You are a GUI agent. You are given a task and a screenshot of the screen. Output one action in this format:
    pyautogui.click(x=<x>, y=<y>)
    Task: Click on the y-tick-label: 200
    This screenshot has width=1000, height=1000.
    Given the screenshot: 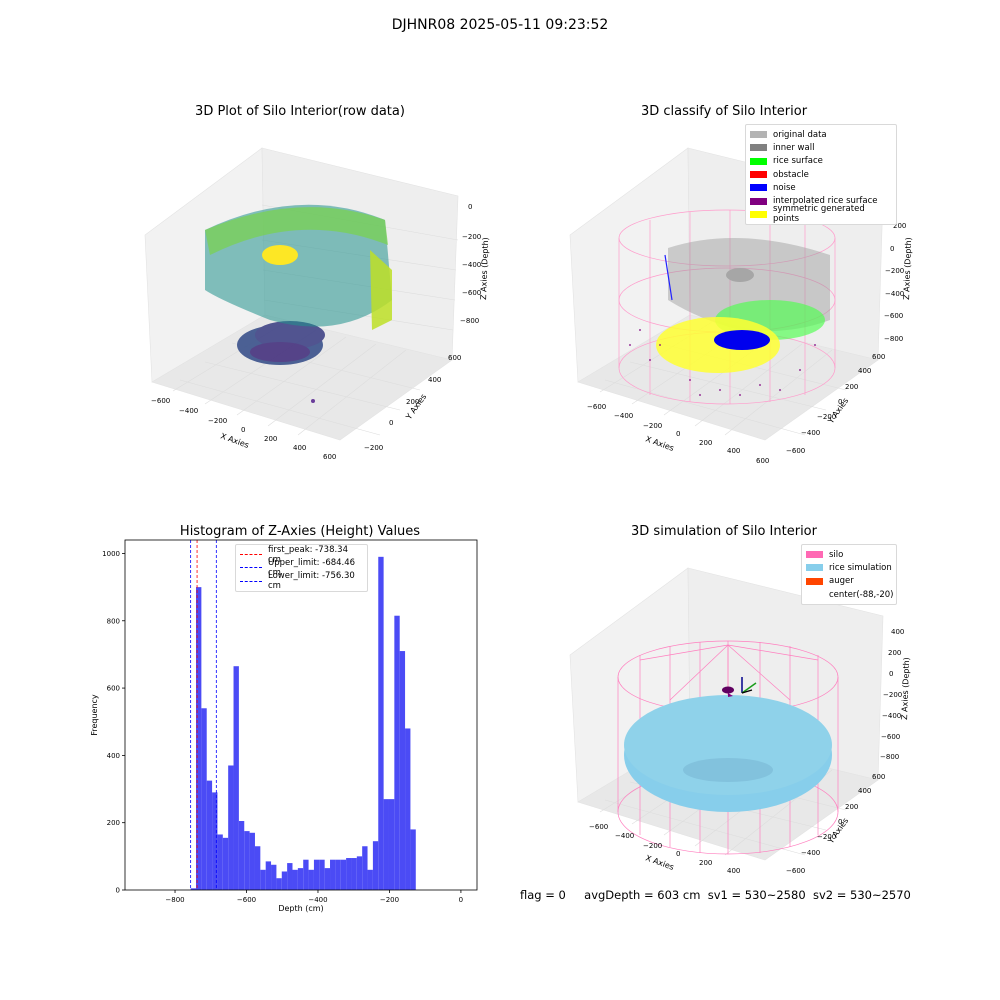 What is the action you would take?
    pyautogui.click(x=113, y=823)
    